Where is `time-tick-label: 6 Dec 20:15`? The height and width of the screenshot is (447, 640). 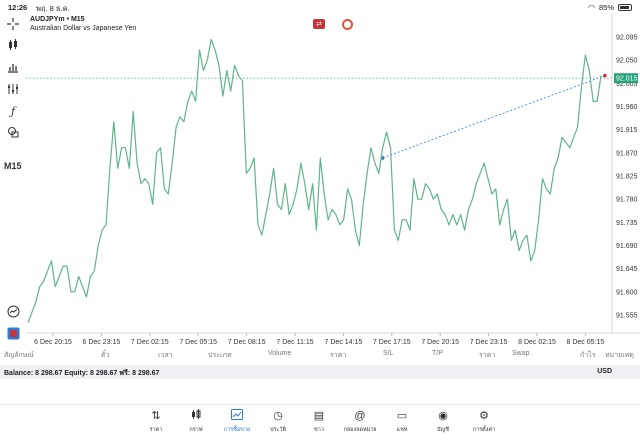
time-tick-label: 6 Dec 20:15 is located at coordinates (53, 342).